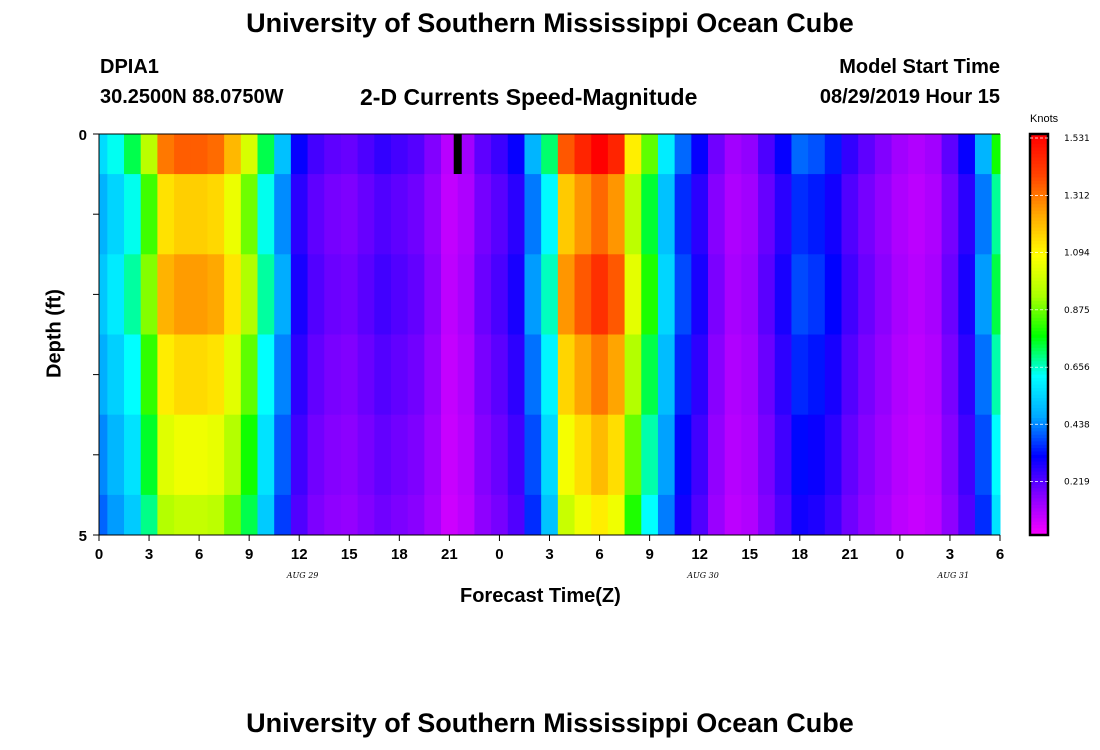  What do you see at coordinates (919, 67) in the screenshot?
I see `model-start-label: Model Start Time` at bounding box center [919, 67].